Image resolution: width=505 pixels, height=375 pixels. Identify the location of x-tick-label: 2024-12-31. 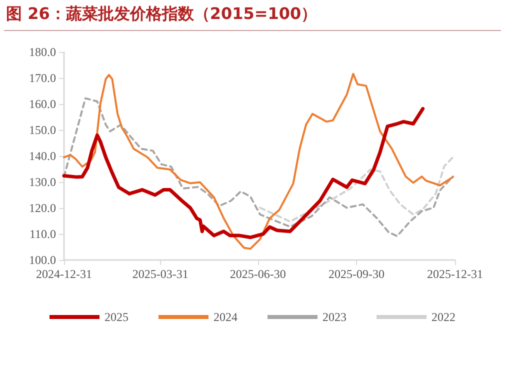
(64, 274).